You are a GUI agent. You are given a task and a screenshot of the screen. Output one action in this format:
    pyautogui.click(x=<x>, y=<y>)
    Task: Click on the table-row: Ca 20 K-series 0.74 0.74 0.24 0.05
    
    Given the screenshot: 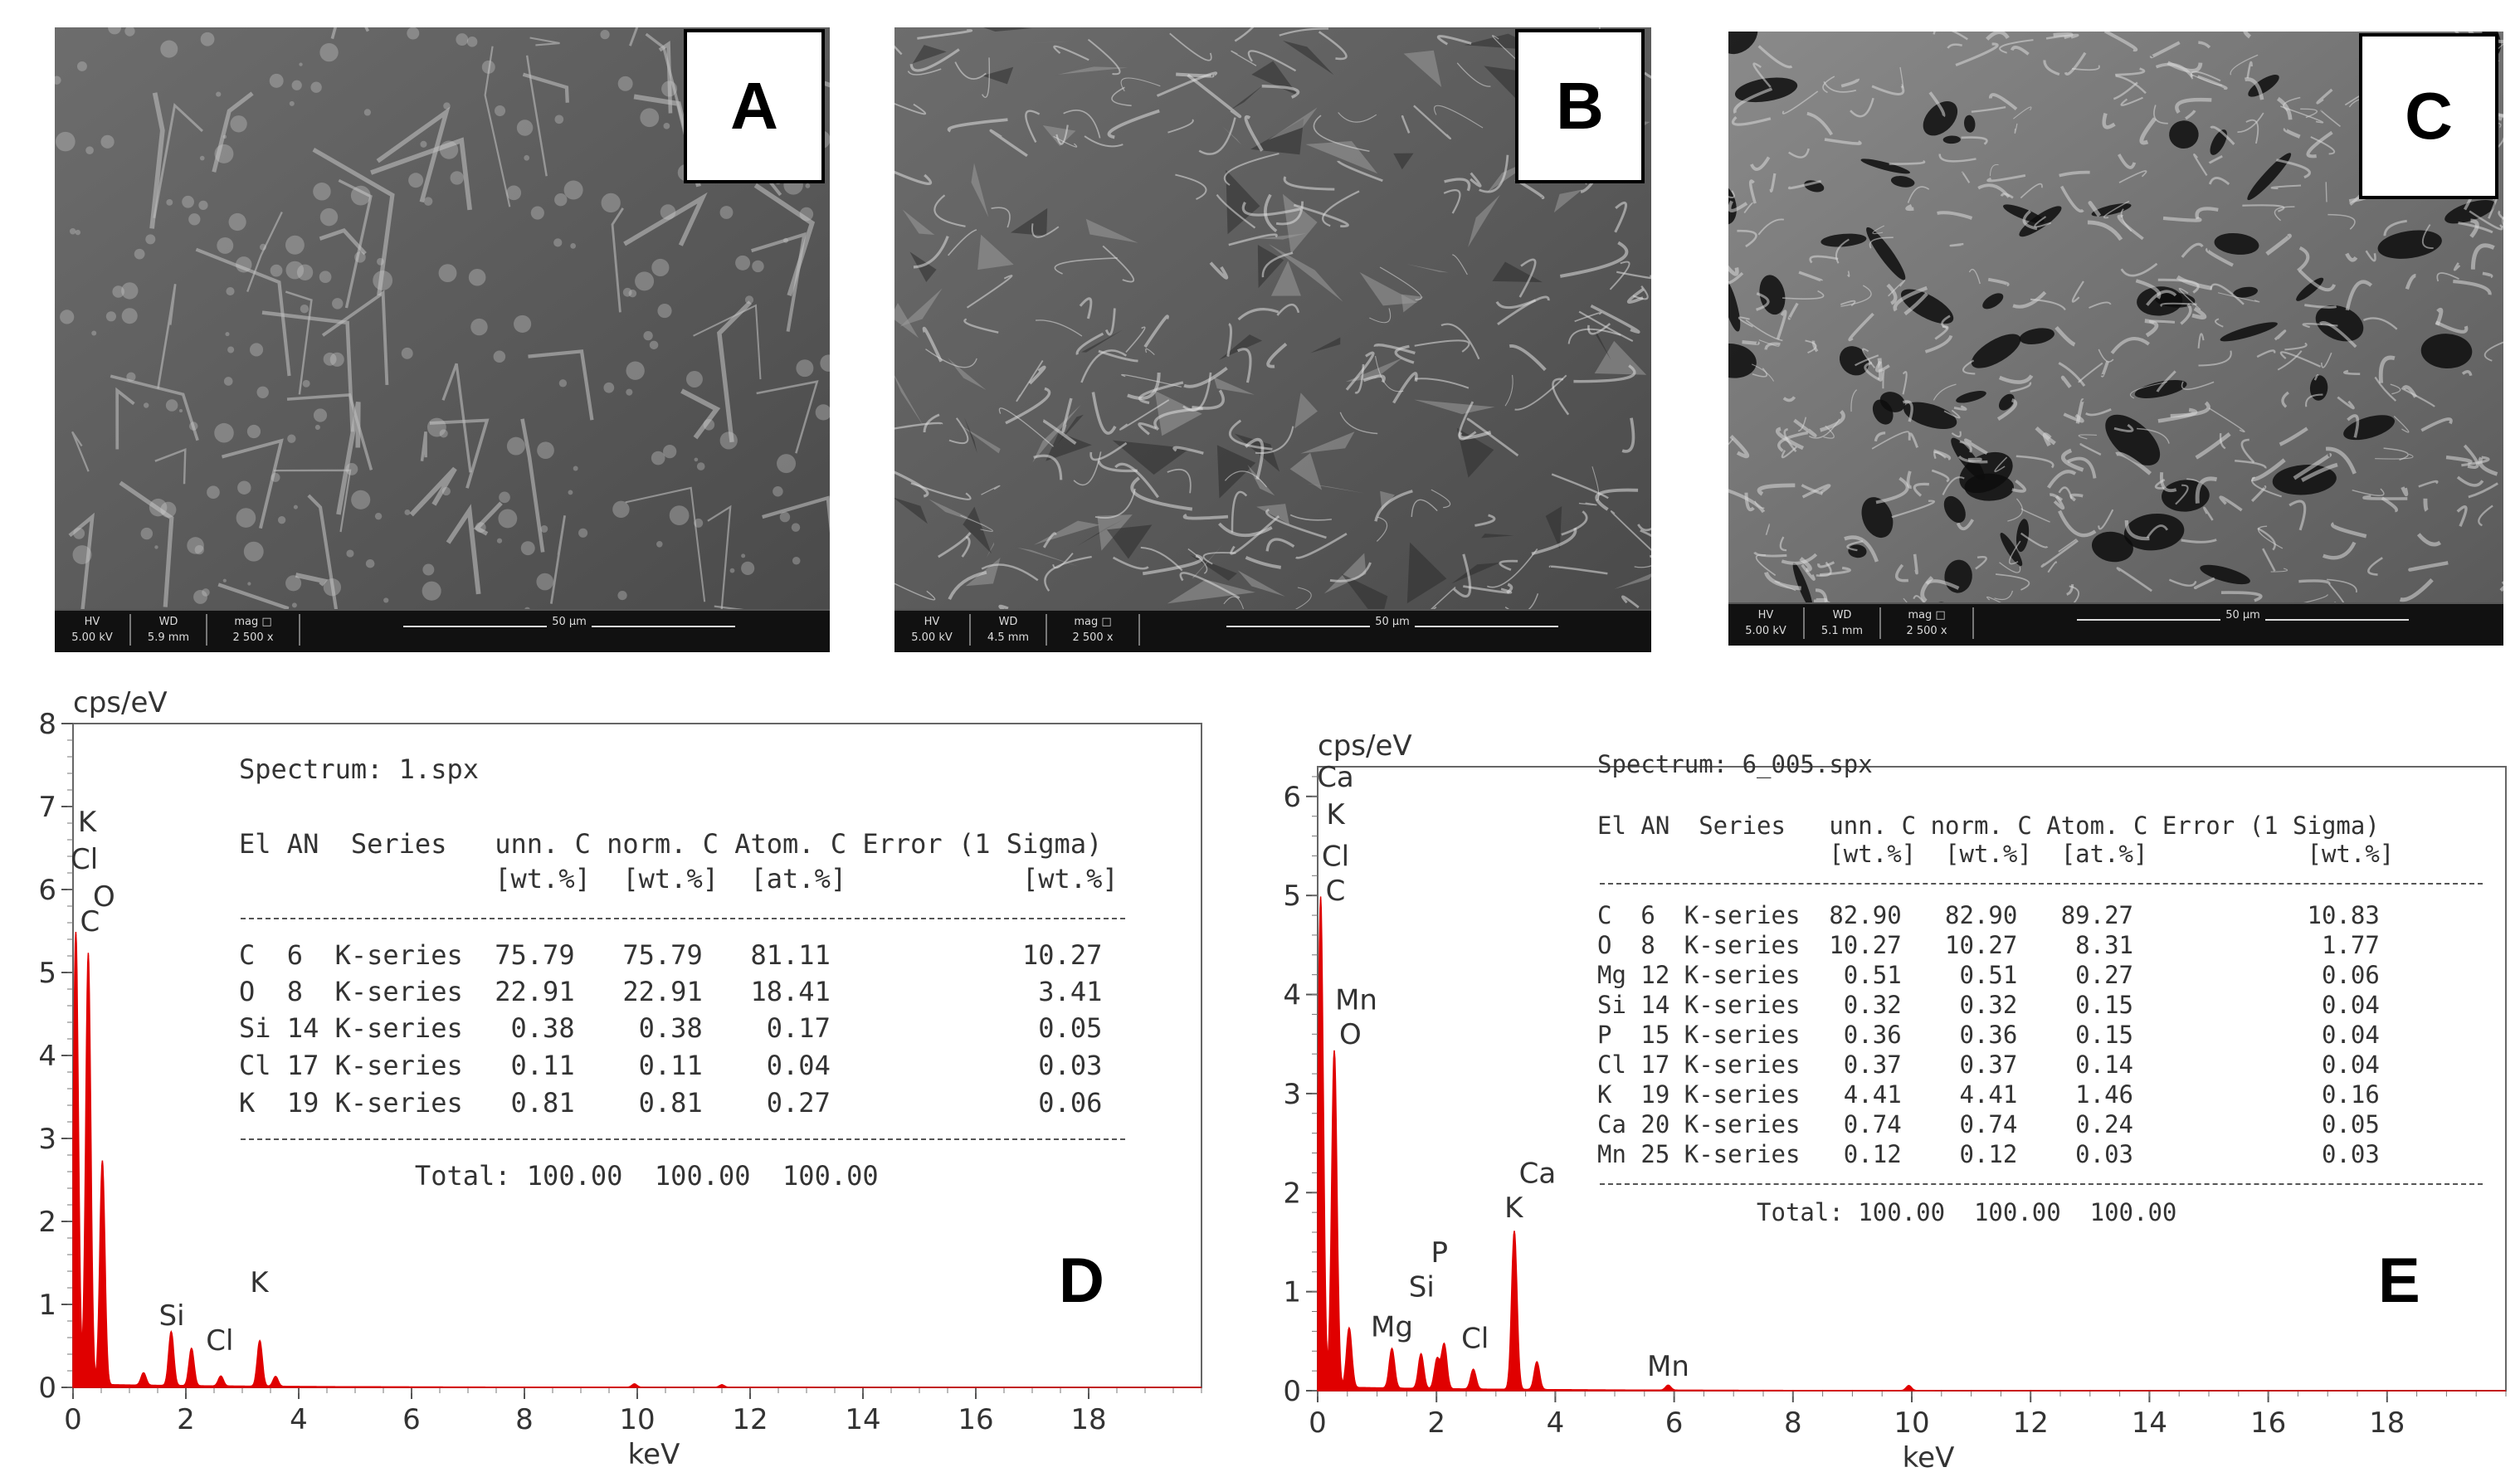 What is the action you would take?
    pyautogui.click(x=1988, y=1124)
    